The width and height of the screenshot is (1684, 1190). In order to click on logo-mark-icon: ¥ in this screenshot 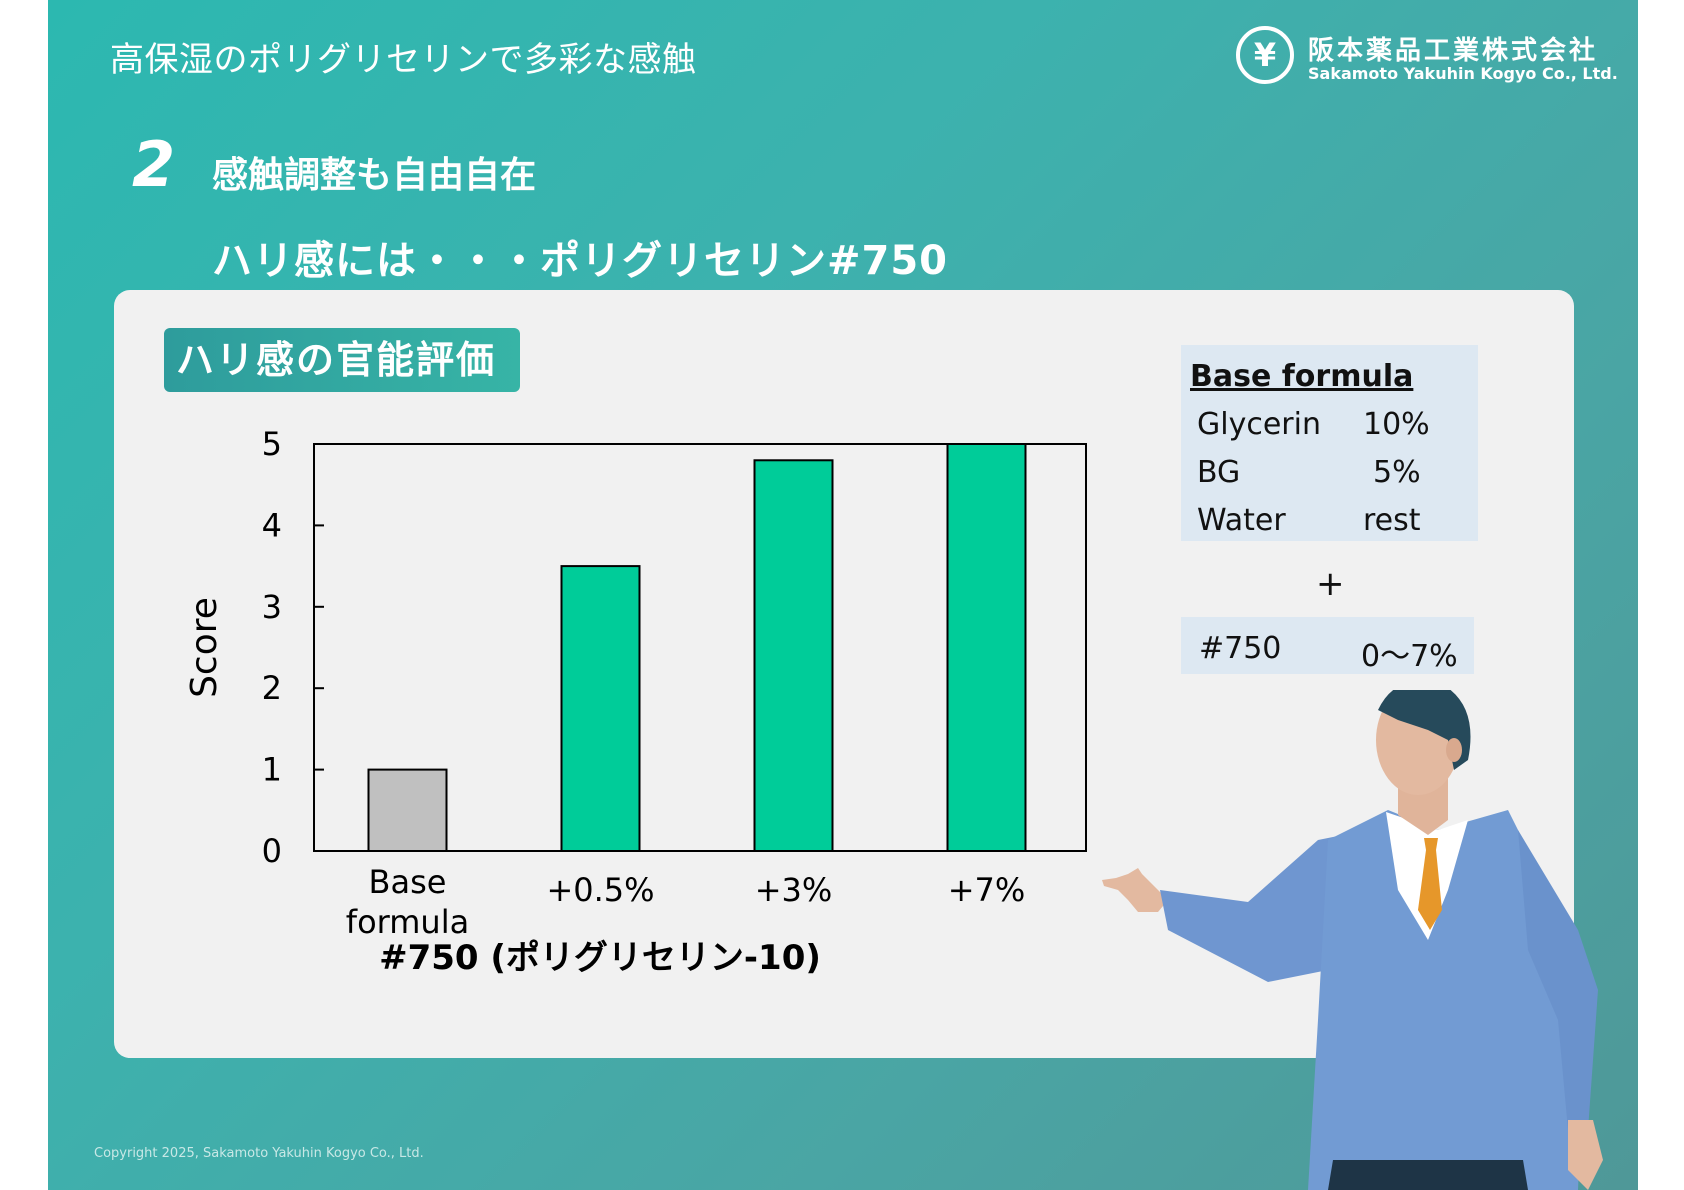, I will do `click(1265, 55)`.